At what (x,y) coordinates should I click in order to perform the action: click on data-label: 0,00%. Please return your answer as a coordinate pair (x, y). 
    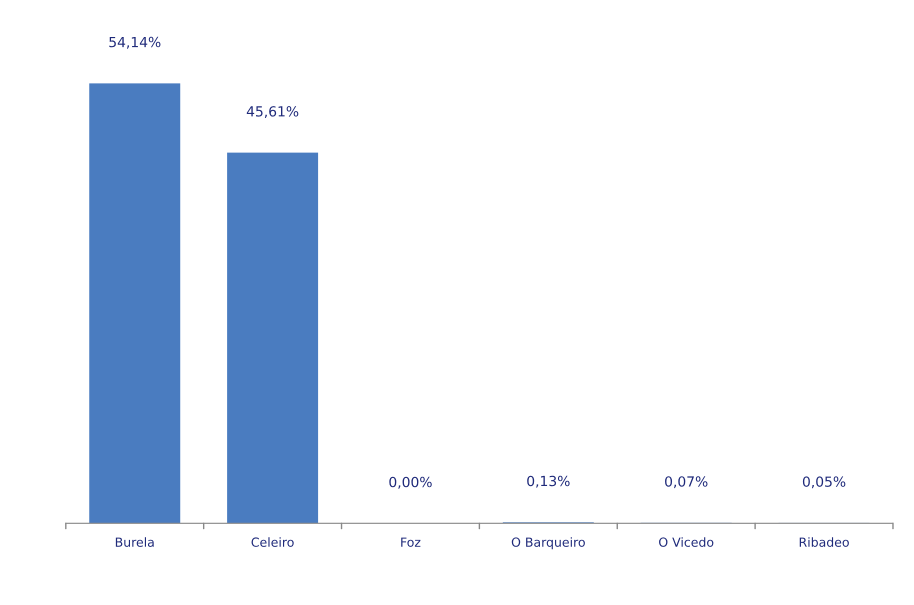
    Looking at the image, I should click on (410, 482).